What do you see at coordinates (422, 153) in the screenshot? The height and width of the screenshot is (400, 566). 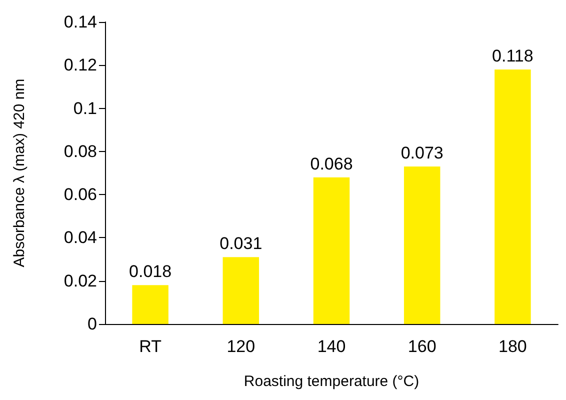 I see `data-label: 0.073` at bounding box center [422, 153].